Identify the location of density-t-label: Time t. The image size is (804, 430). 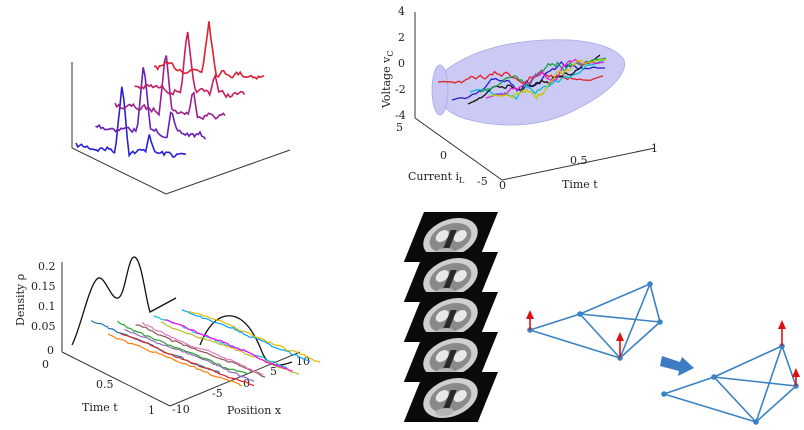
(100, 407).